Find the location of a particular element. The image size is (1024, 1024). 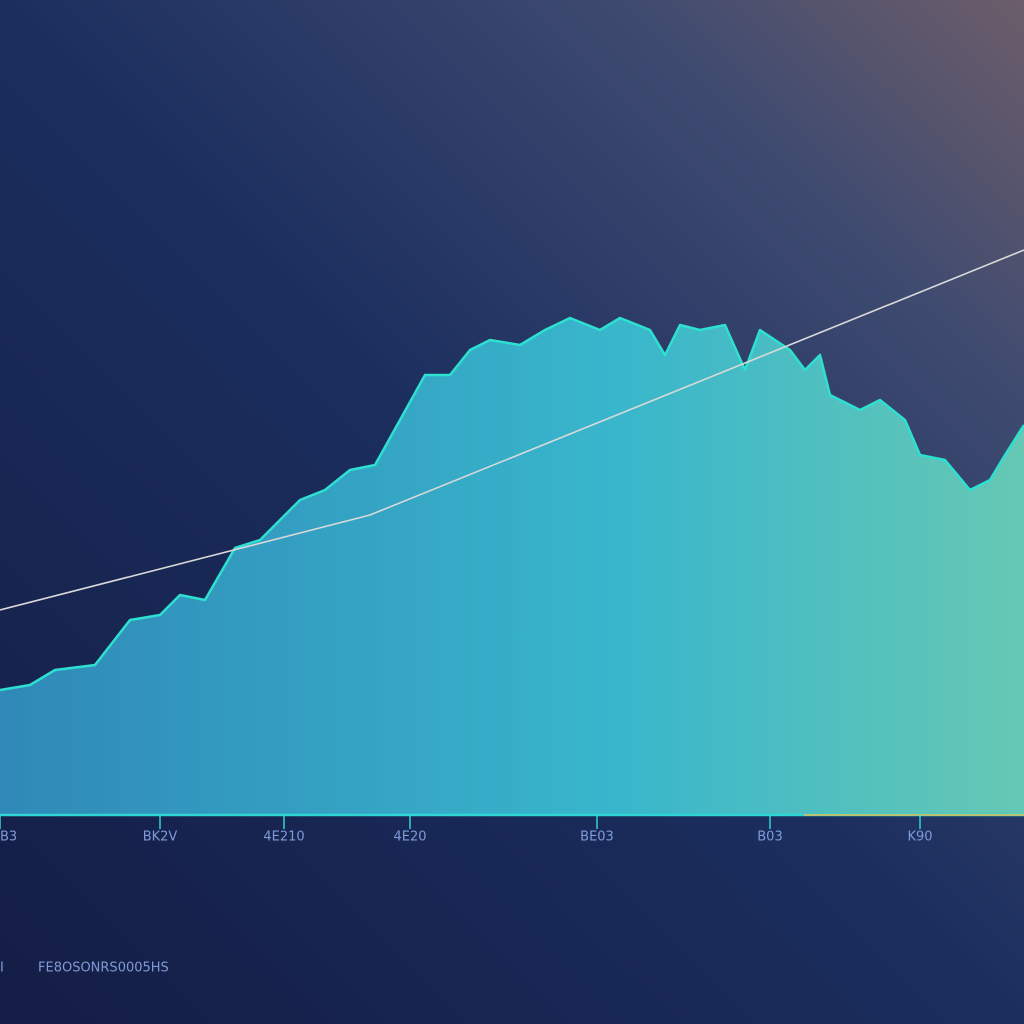

x-tick-label: 4E20 is located at coordinates (409, 837).